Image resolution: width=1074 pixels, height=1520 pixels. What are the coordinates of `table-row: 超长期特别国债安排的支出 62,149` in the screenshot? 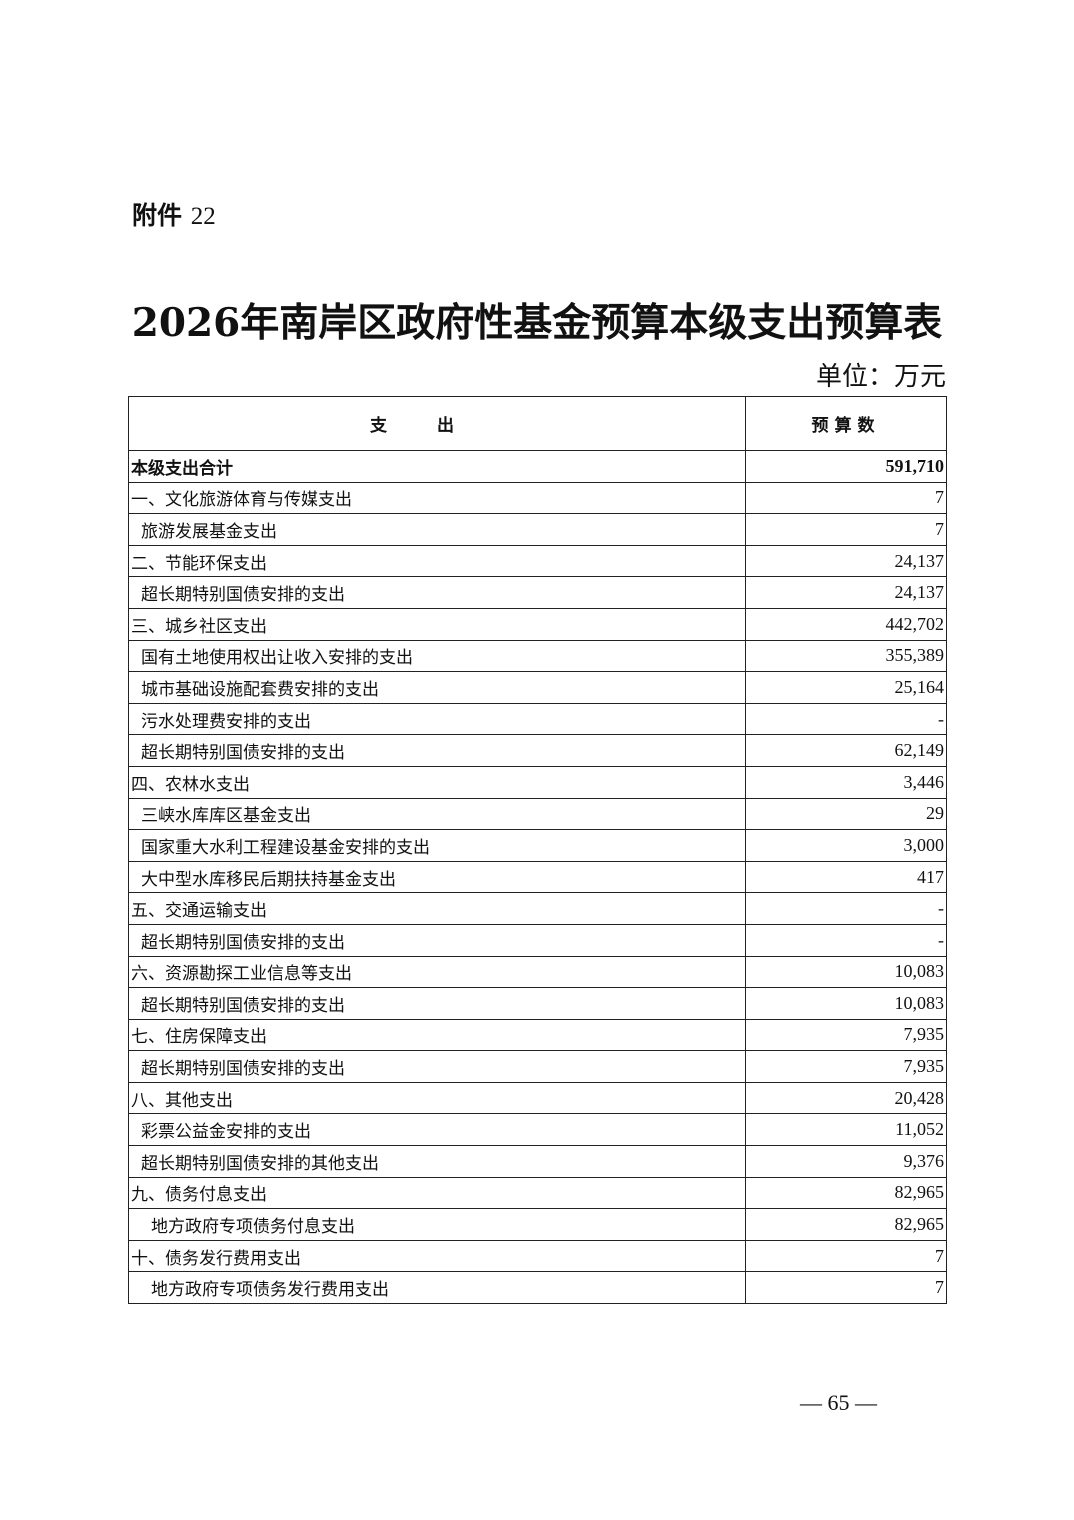 It's located at (537, 750).